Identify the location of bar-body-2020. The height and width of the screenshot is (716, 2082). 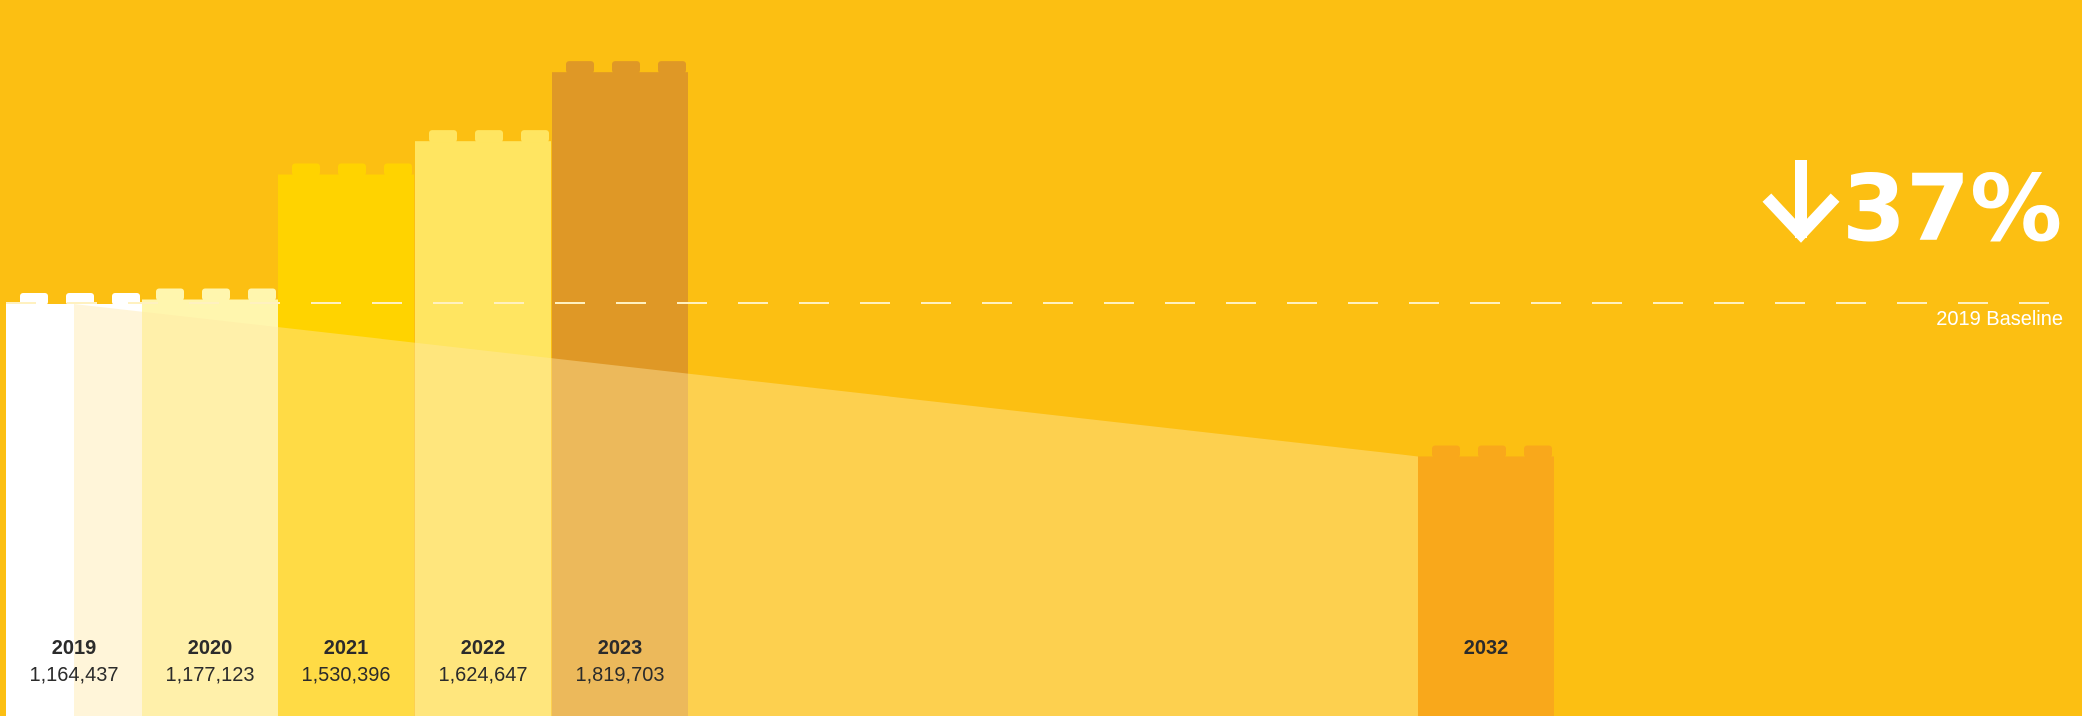
(210, 507).